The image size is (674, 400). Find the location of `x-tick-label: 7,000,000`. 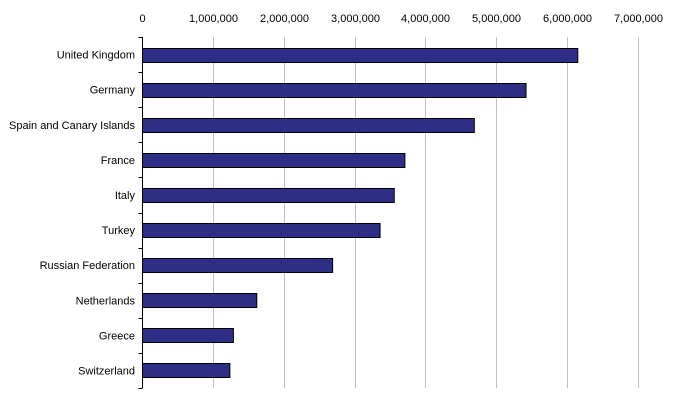

x-tick-label: 7,000,000 is located at coordinates (638, 19).